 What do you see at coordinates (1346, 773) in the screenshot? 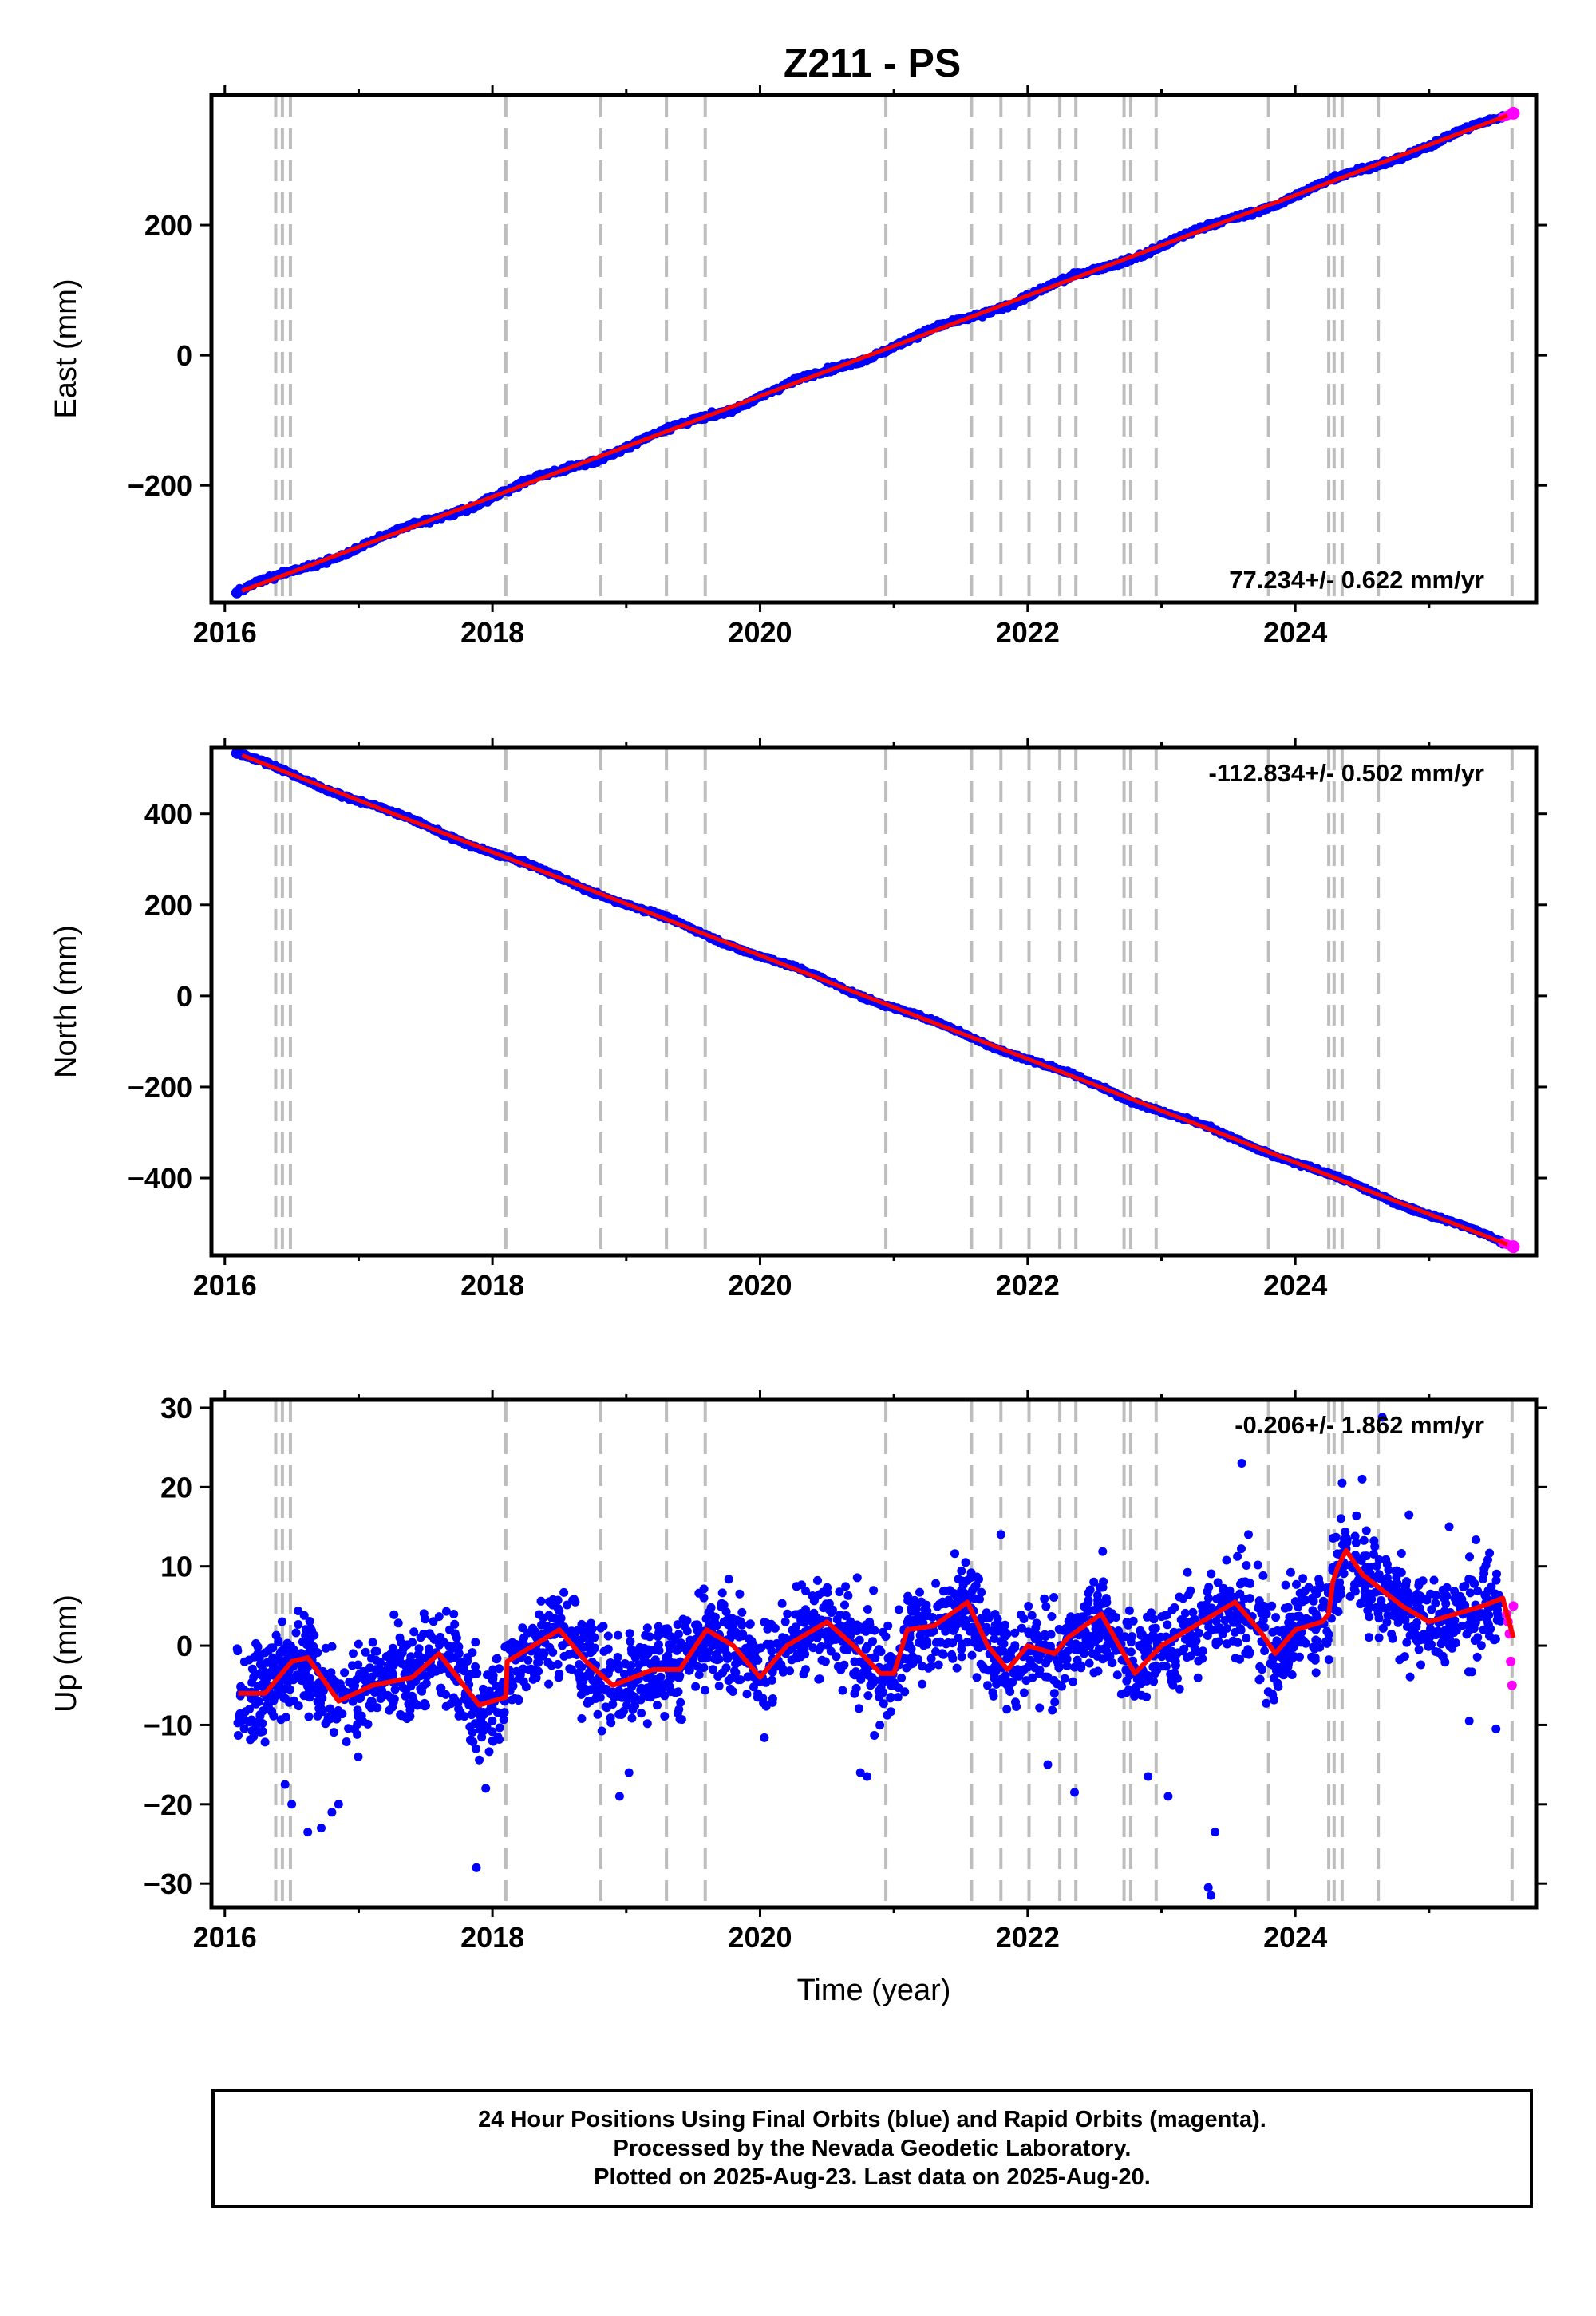
I see `rate-label: -112.834+/- 0.502 mm/yr` at bounding box center [1346, 773].